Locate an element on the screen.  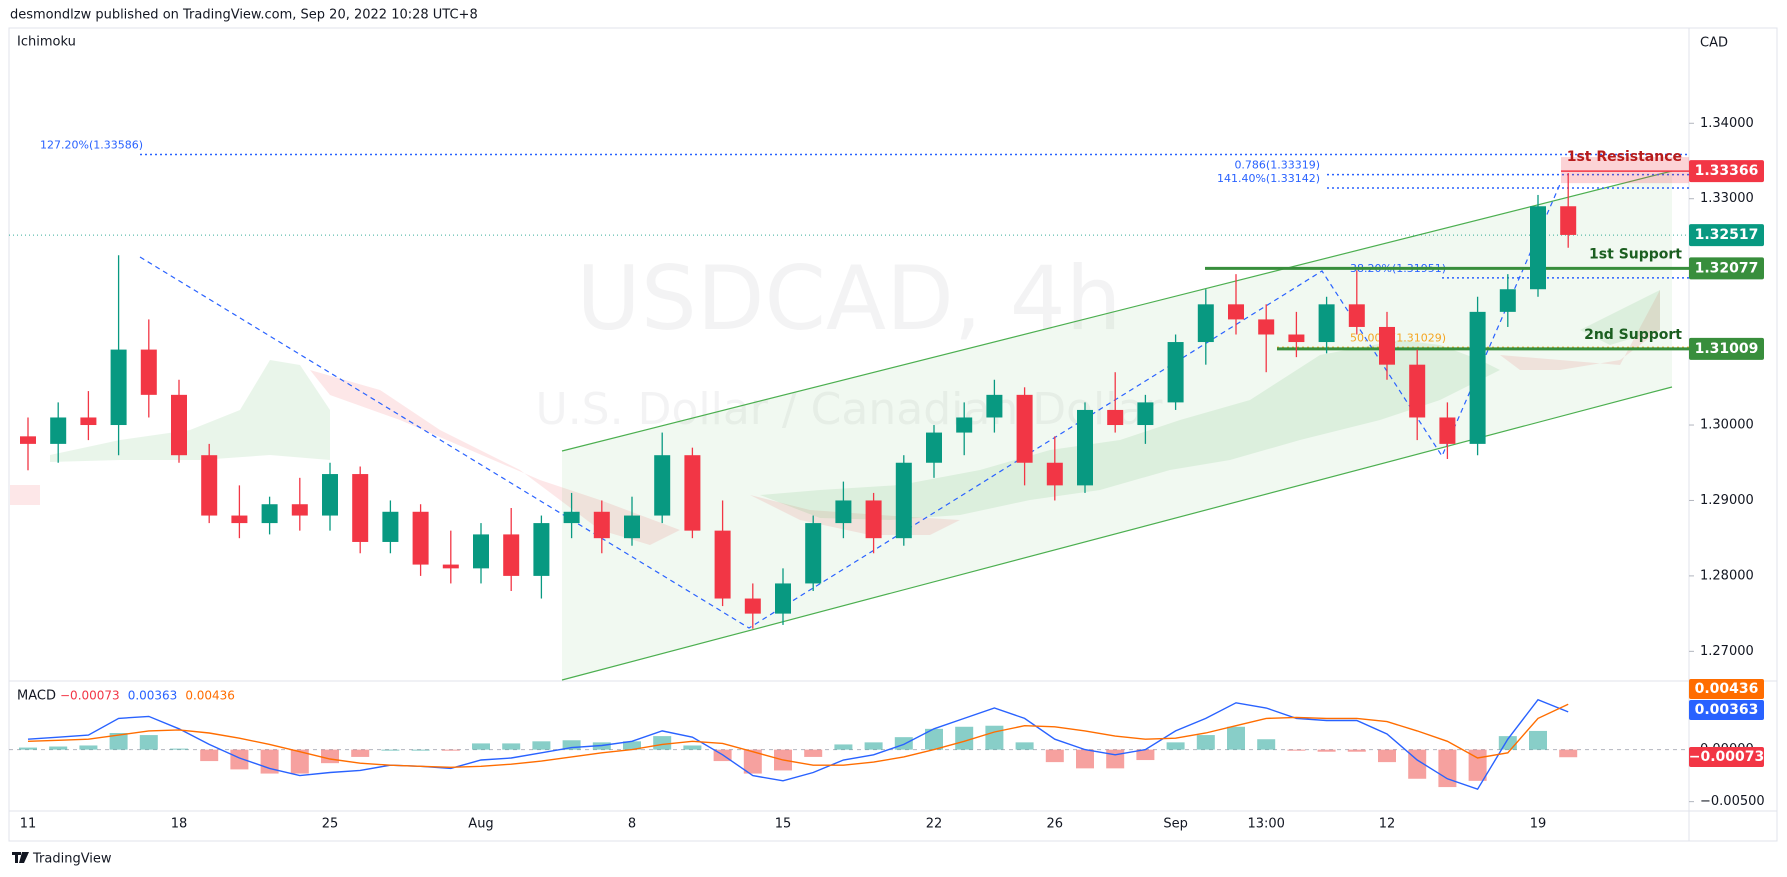
macd-badge-label: 0.00363 is located at coordinates (1727, 710).